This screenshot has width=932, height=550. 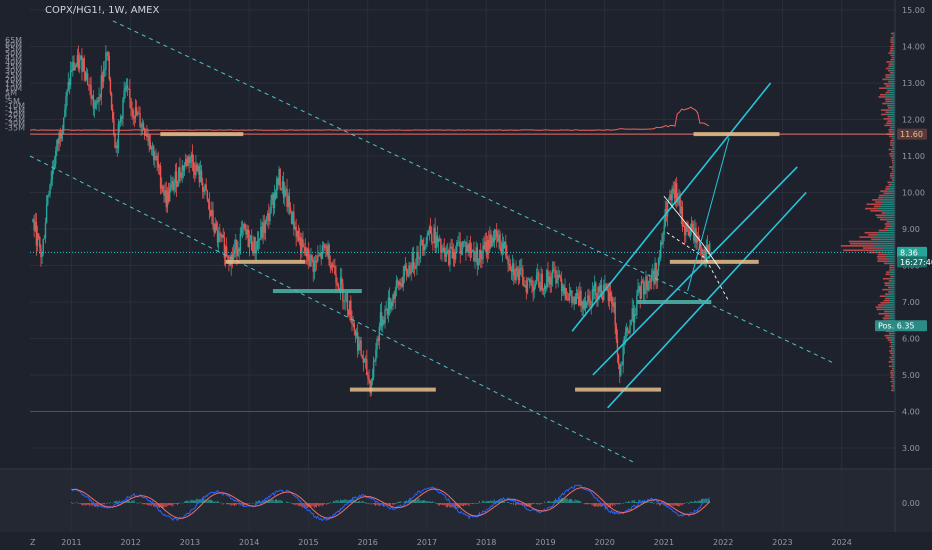 I want to click on price-tag-background, so click(x=901, y=326).